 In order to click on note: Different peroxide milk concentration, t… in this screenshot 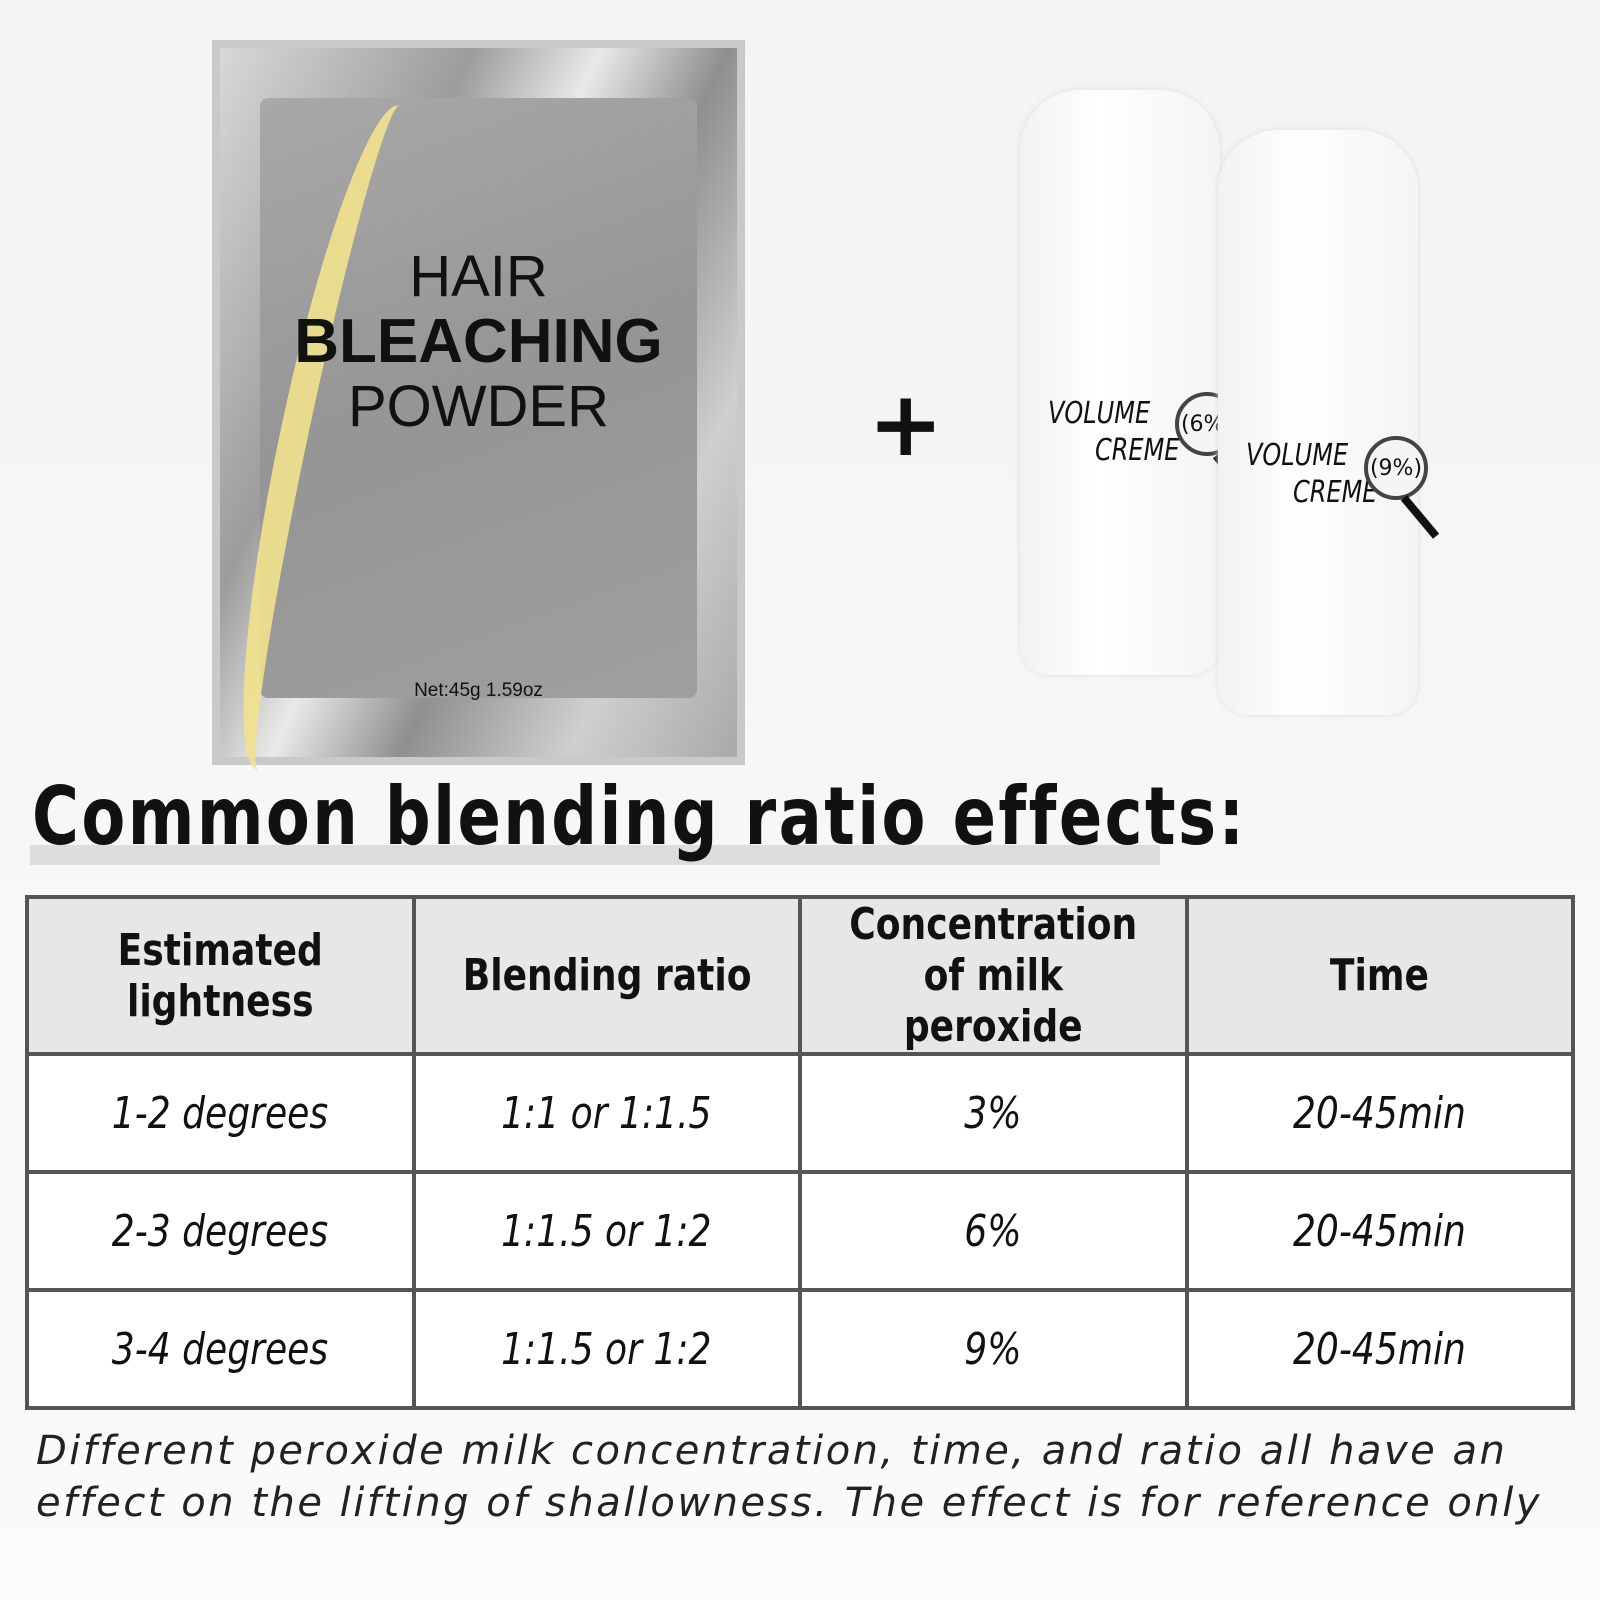, I will do `click(789, 1477)`.